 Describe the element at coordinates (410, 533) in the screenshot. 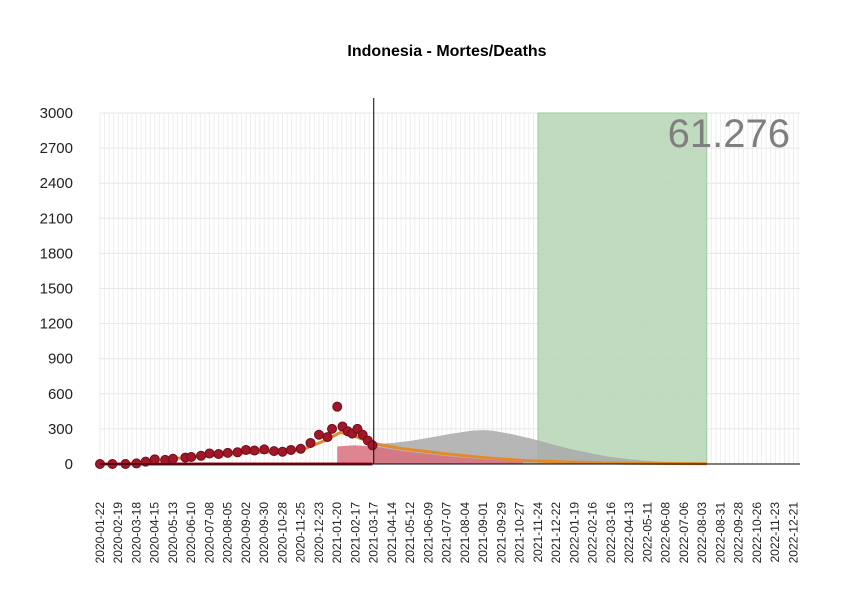

I see `x-tick-label: 2021-05-12` at that location.